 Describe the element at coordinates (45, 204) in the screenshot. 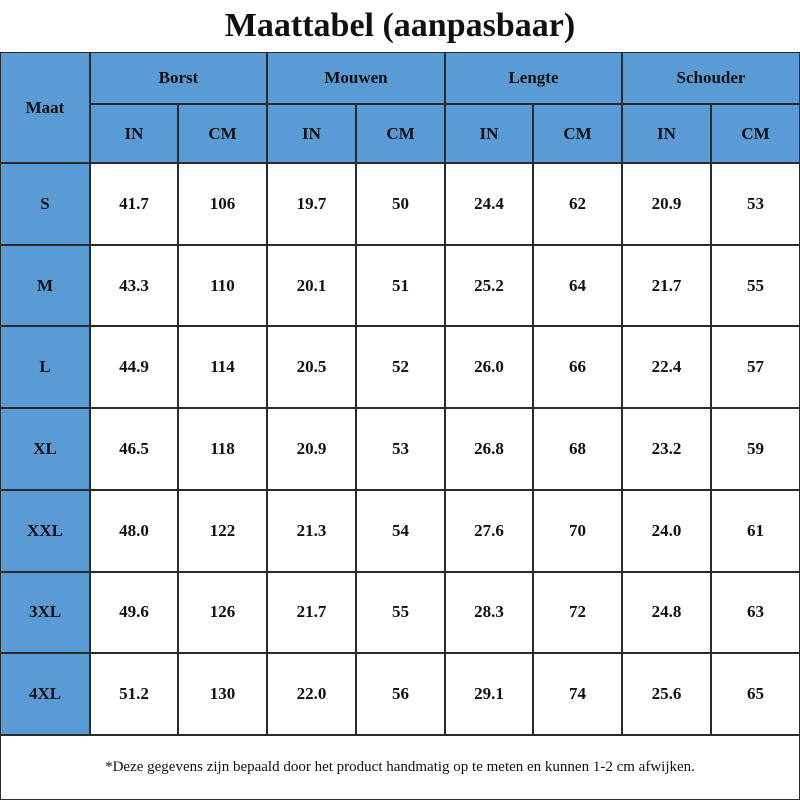

I see `size-cell: S` at that location.